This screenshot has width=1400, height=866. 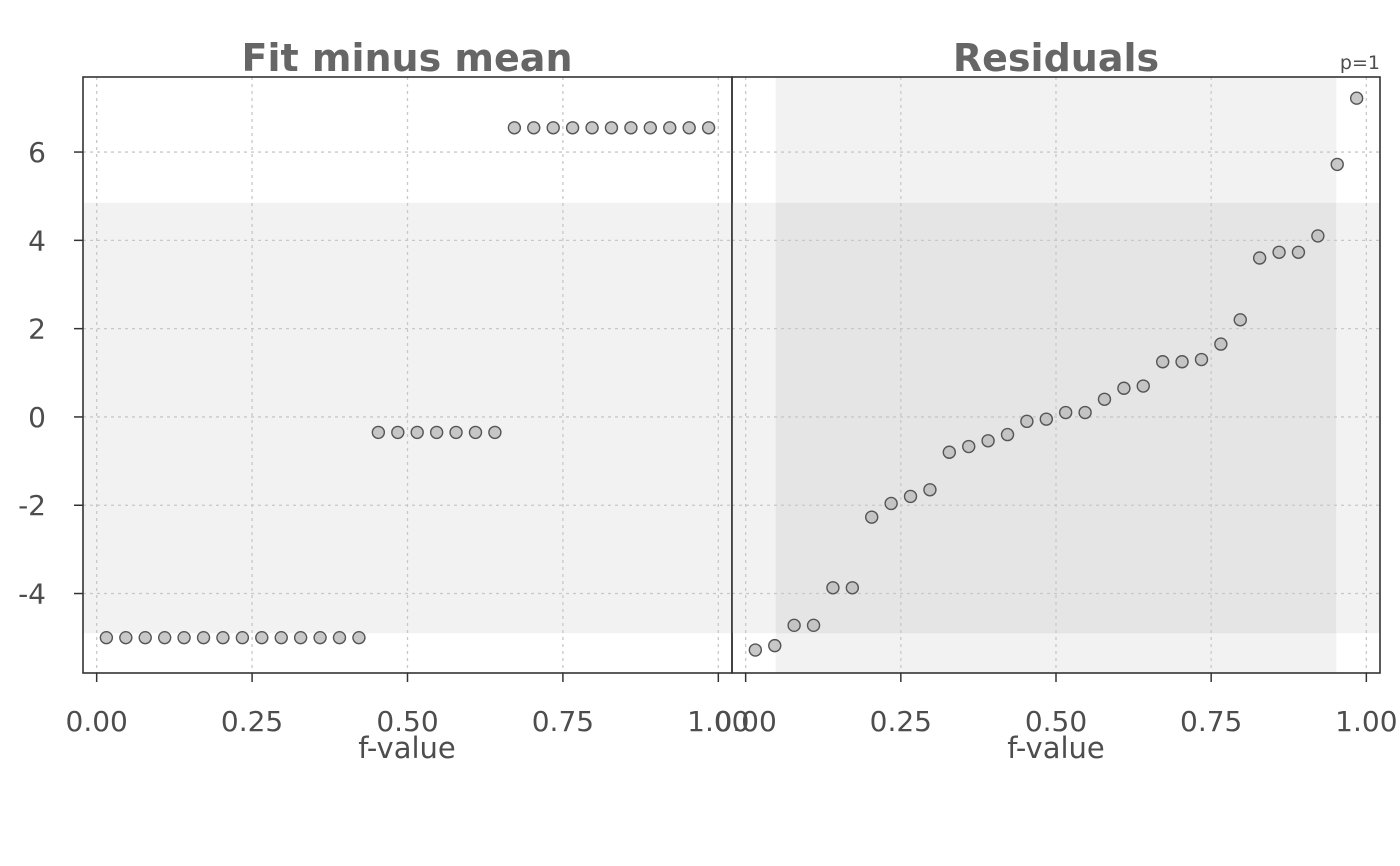 What do you see at coordinates (754, 418) in the screenshot?
I see `y-quantile-band-left-part` at bounding box center [754, 418].